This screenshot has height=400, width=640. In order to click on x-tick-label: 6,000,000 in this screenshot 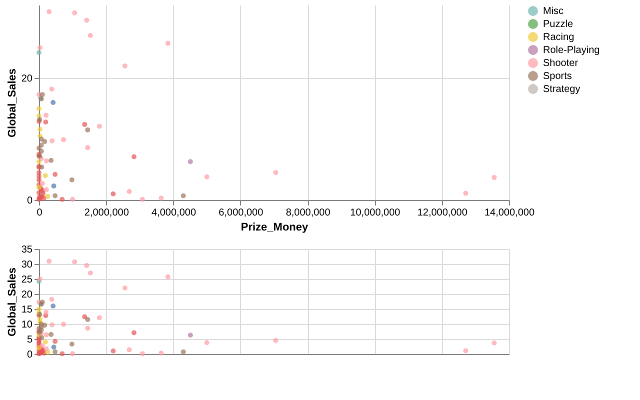, I will do `click(241, 213)`.